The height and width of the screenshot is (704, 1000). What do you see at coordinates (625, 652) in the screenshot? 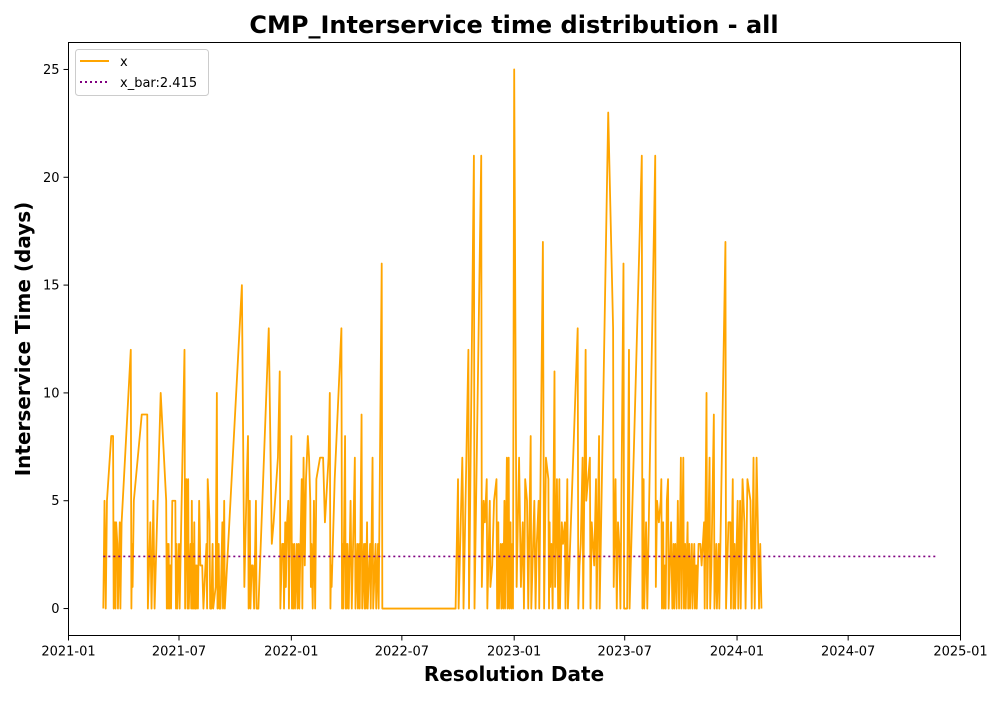
I see `x-tick-label: 2023-07` at bounding box center [625, 652].